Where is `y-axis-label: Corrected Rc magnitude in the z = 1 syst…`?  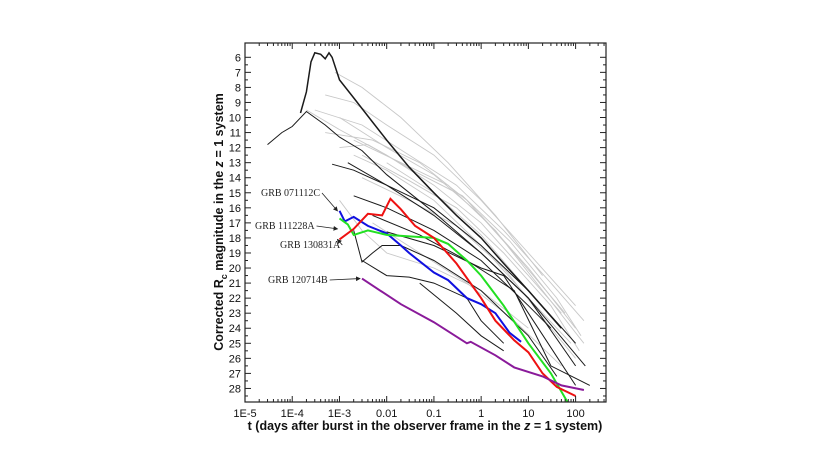 y-axis-label: Corrected Rc magnitude in the z = 1 syst… is located at coordinates (220, 222).